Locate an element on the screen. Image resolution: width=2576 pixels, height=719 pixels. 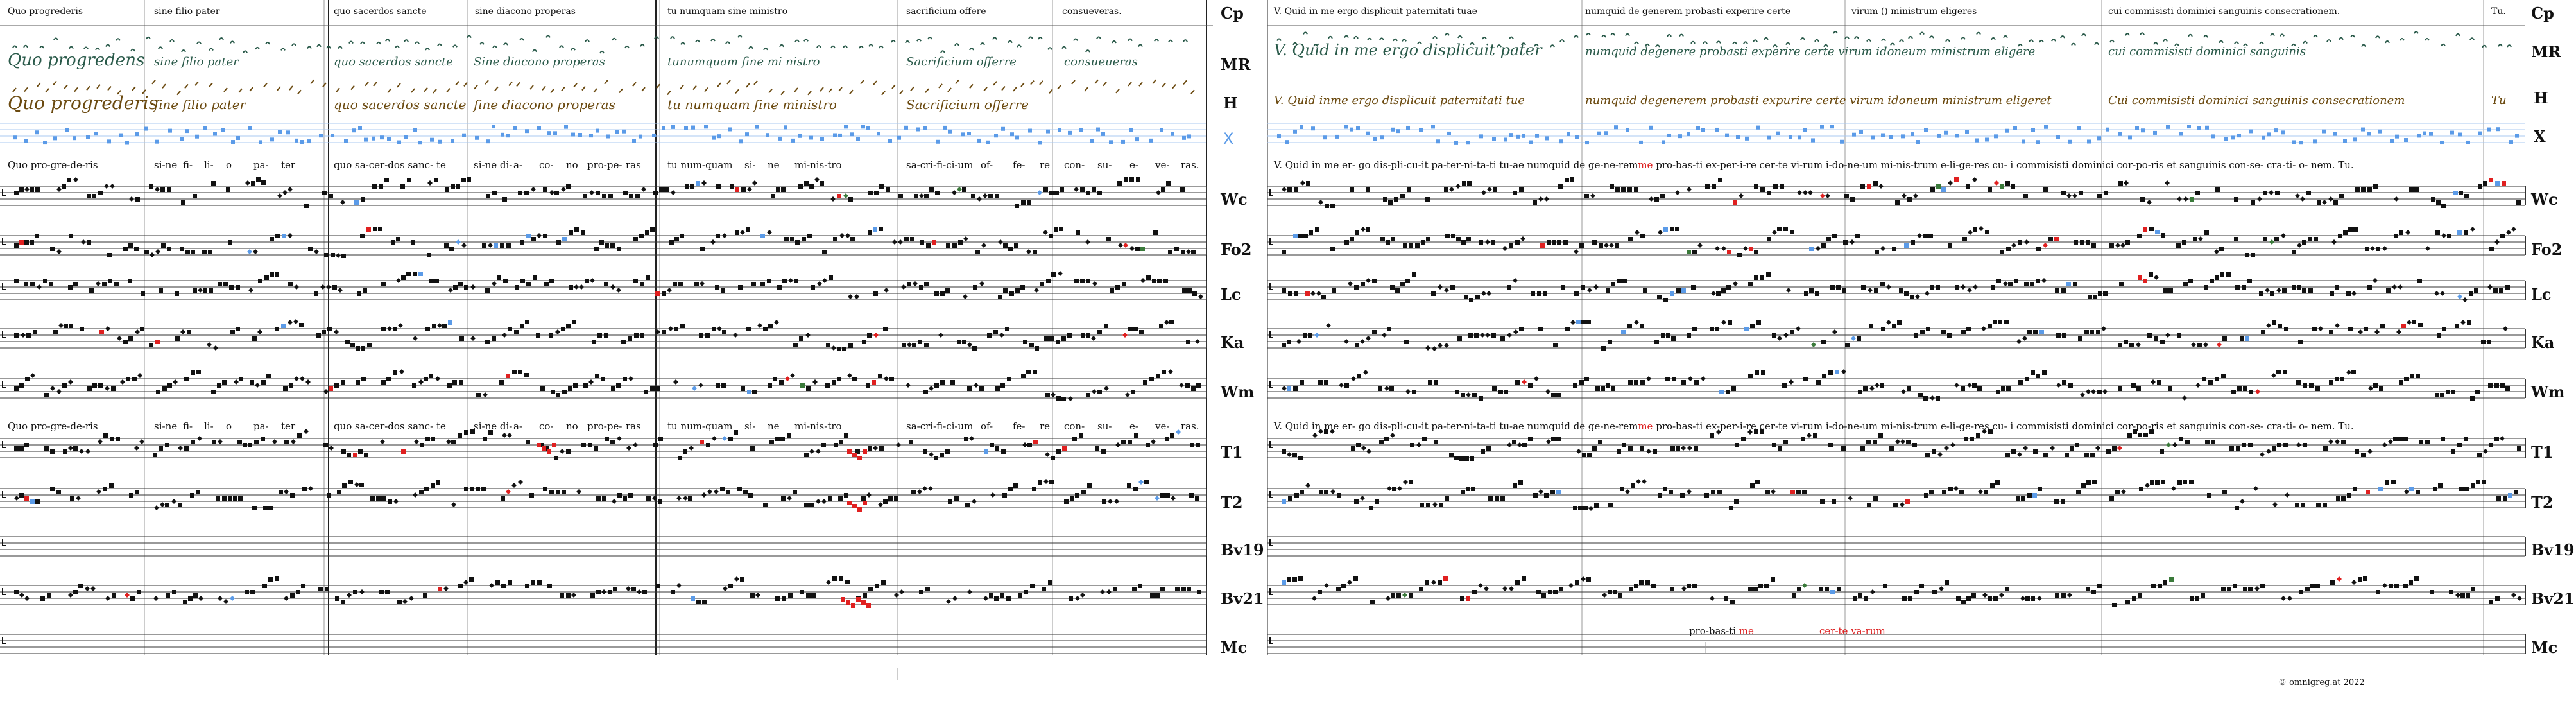
syllable: e- is located at coordinates (1133, 426).